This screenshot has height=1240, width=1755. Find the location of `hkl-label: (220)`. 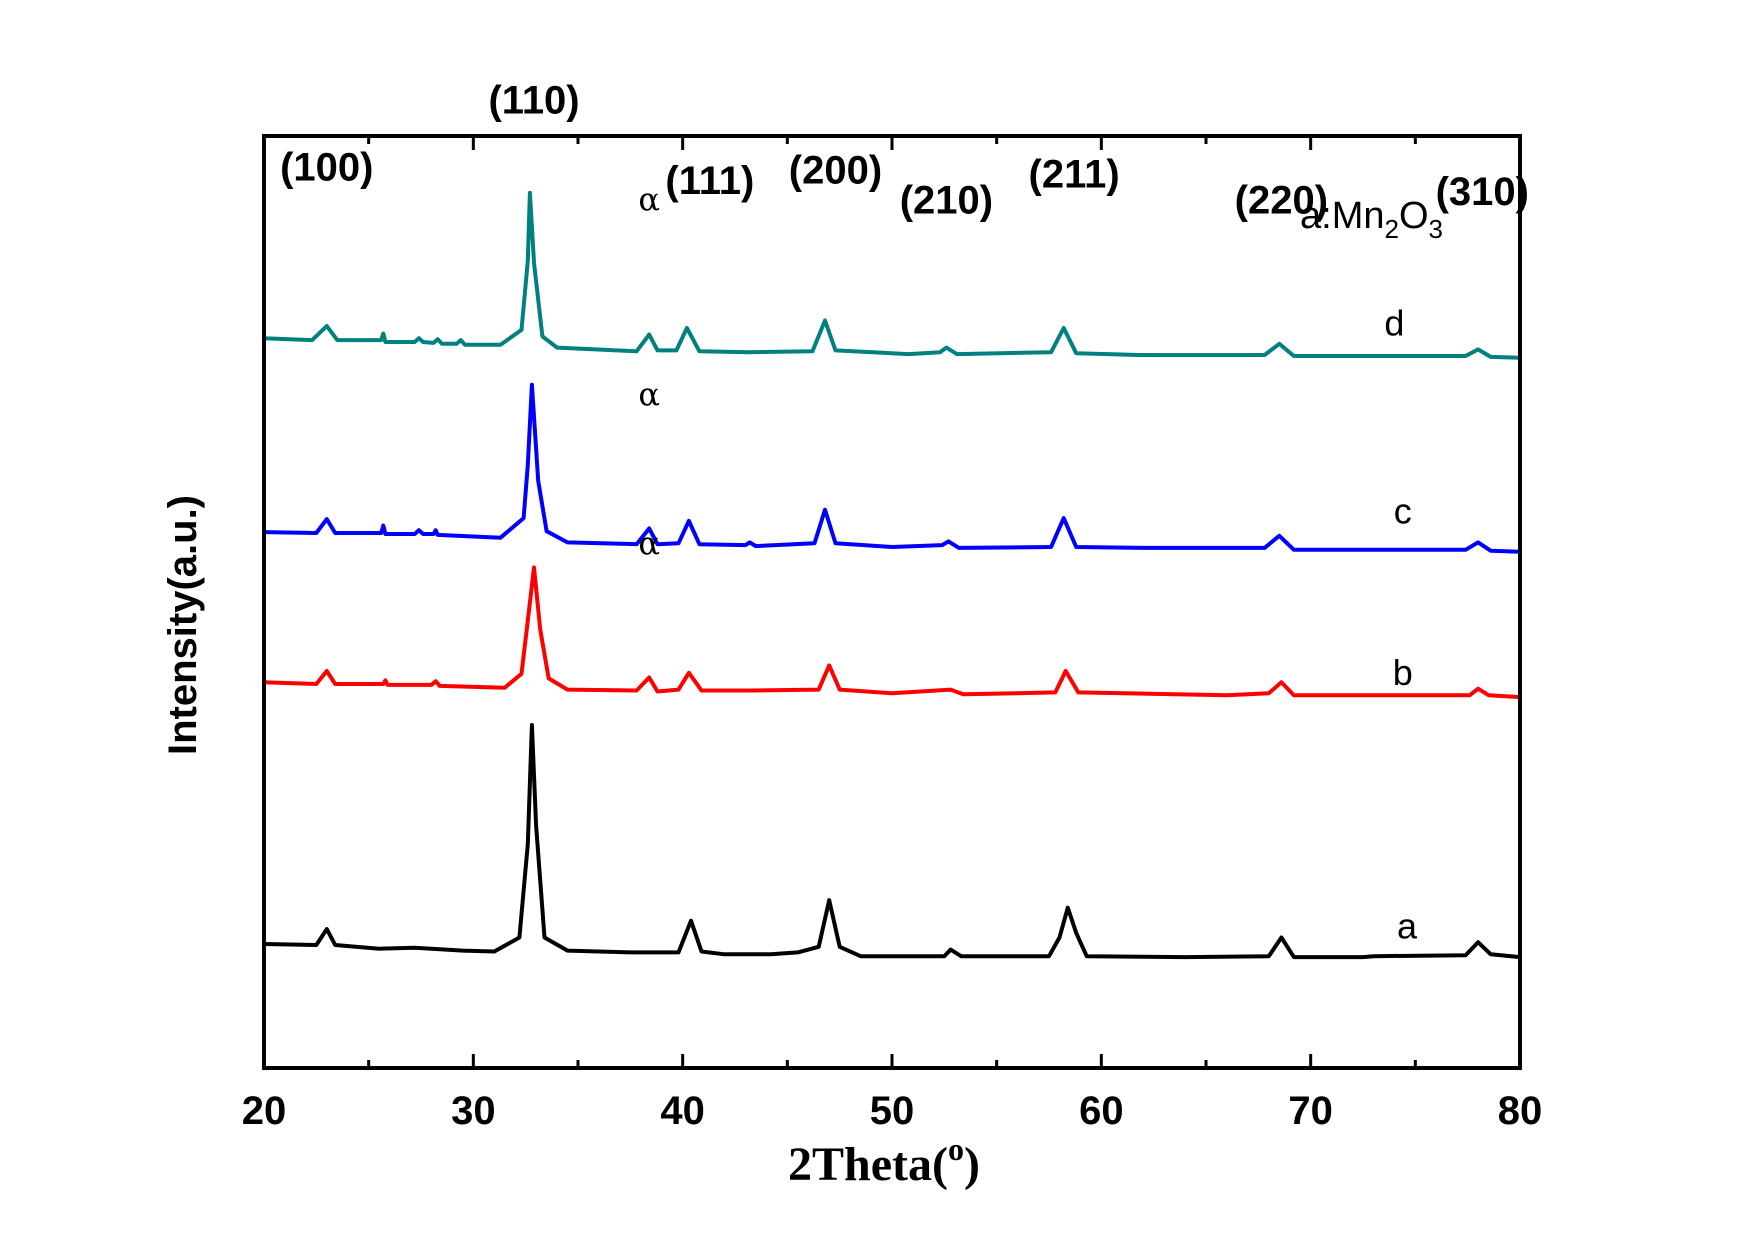

hkl-label: (220) is located at coordinates (1281, 200).